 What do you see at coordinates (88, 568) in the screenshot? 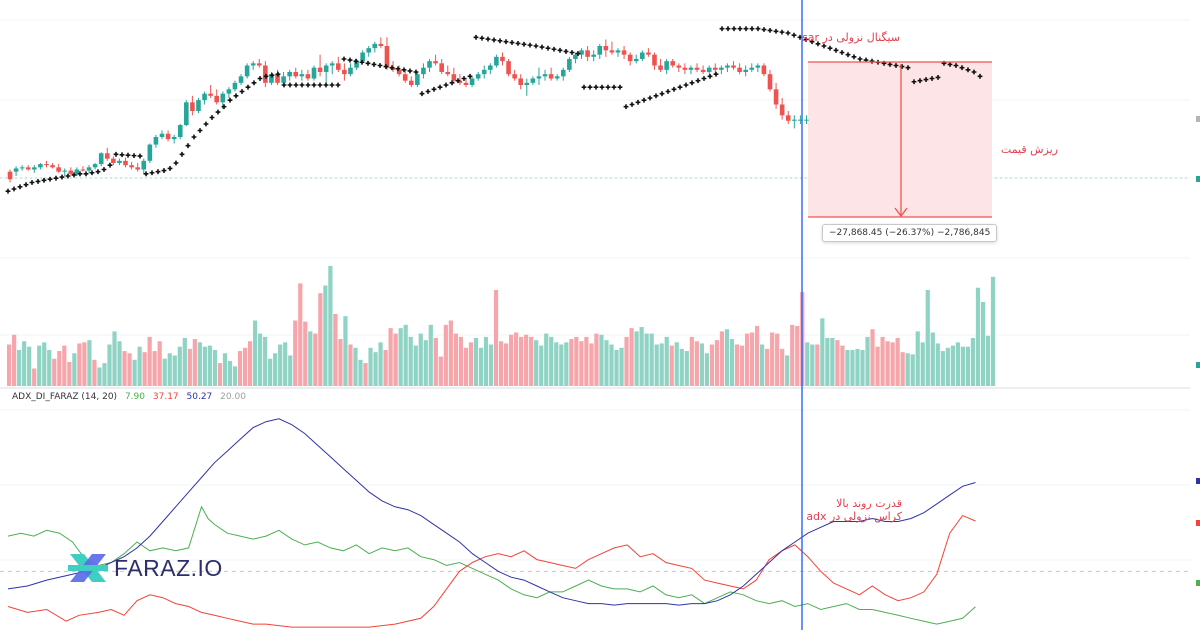
I see `brand-mark-icon` at bounding box center [88, 568].